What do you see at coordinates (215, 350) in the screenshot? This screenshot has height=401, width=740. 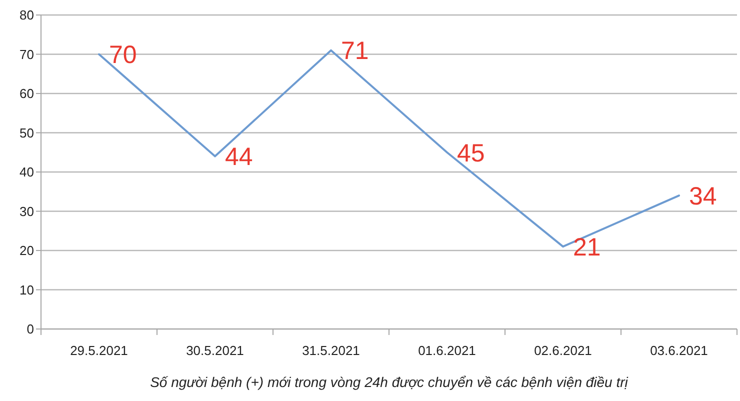 I see `x-tick-label: 30.5.2021` at bounding box center [215, 350].